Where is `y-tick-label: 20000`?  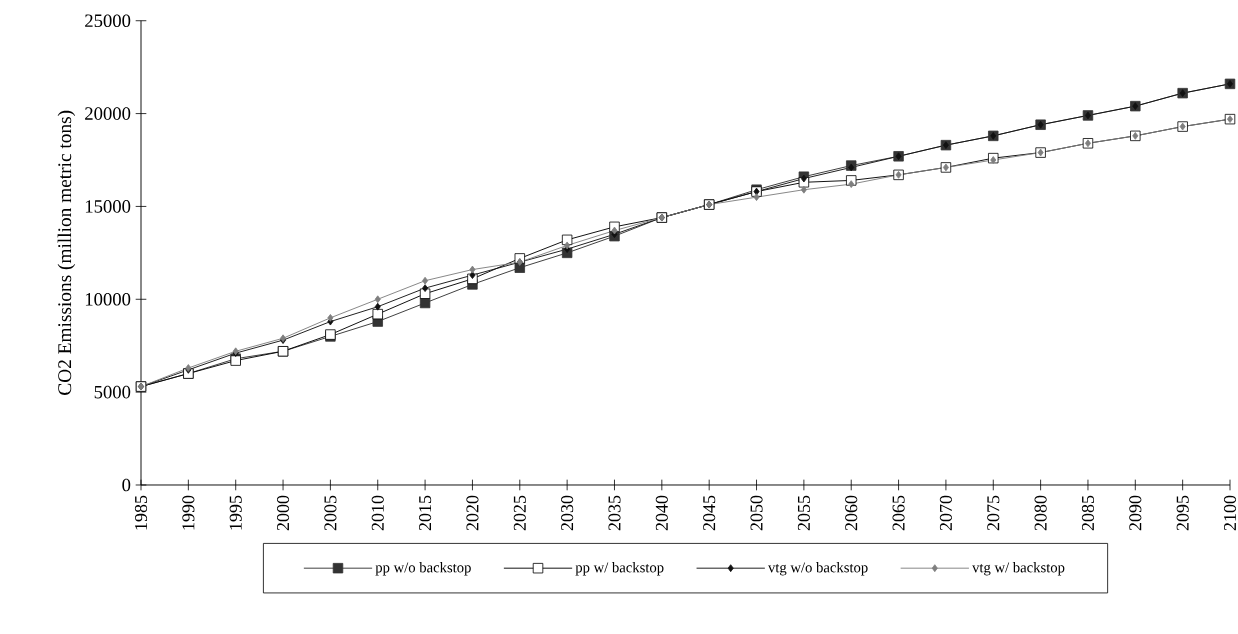
y-tick-label: 20000 is located at coordinates (108, 113).